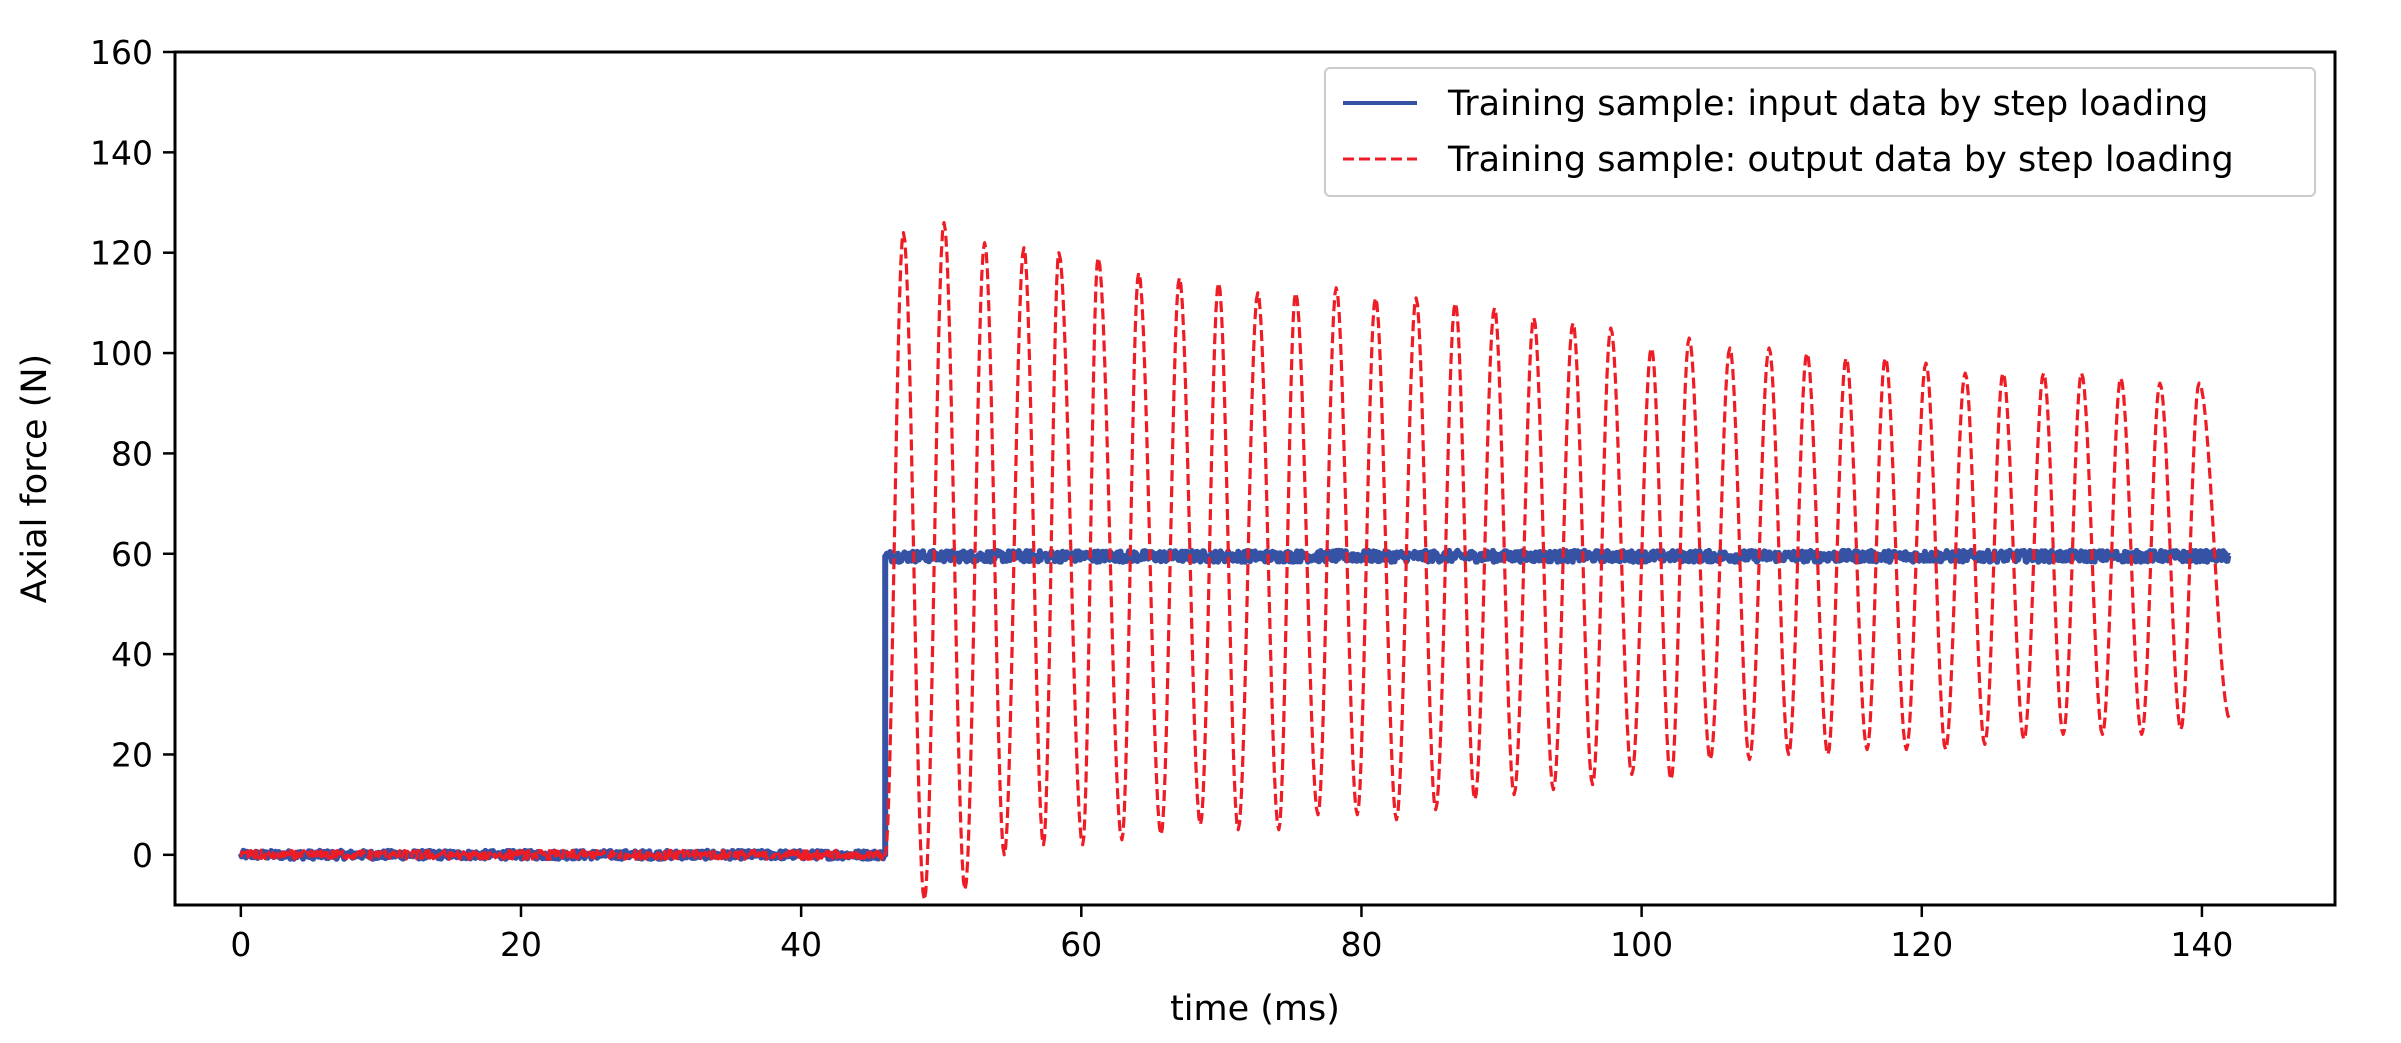  Describe the element at coordinates (132, 754) in the screenshot. I see `y-tick-label-20: 20` at that location.